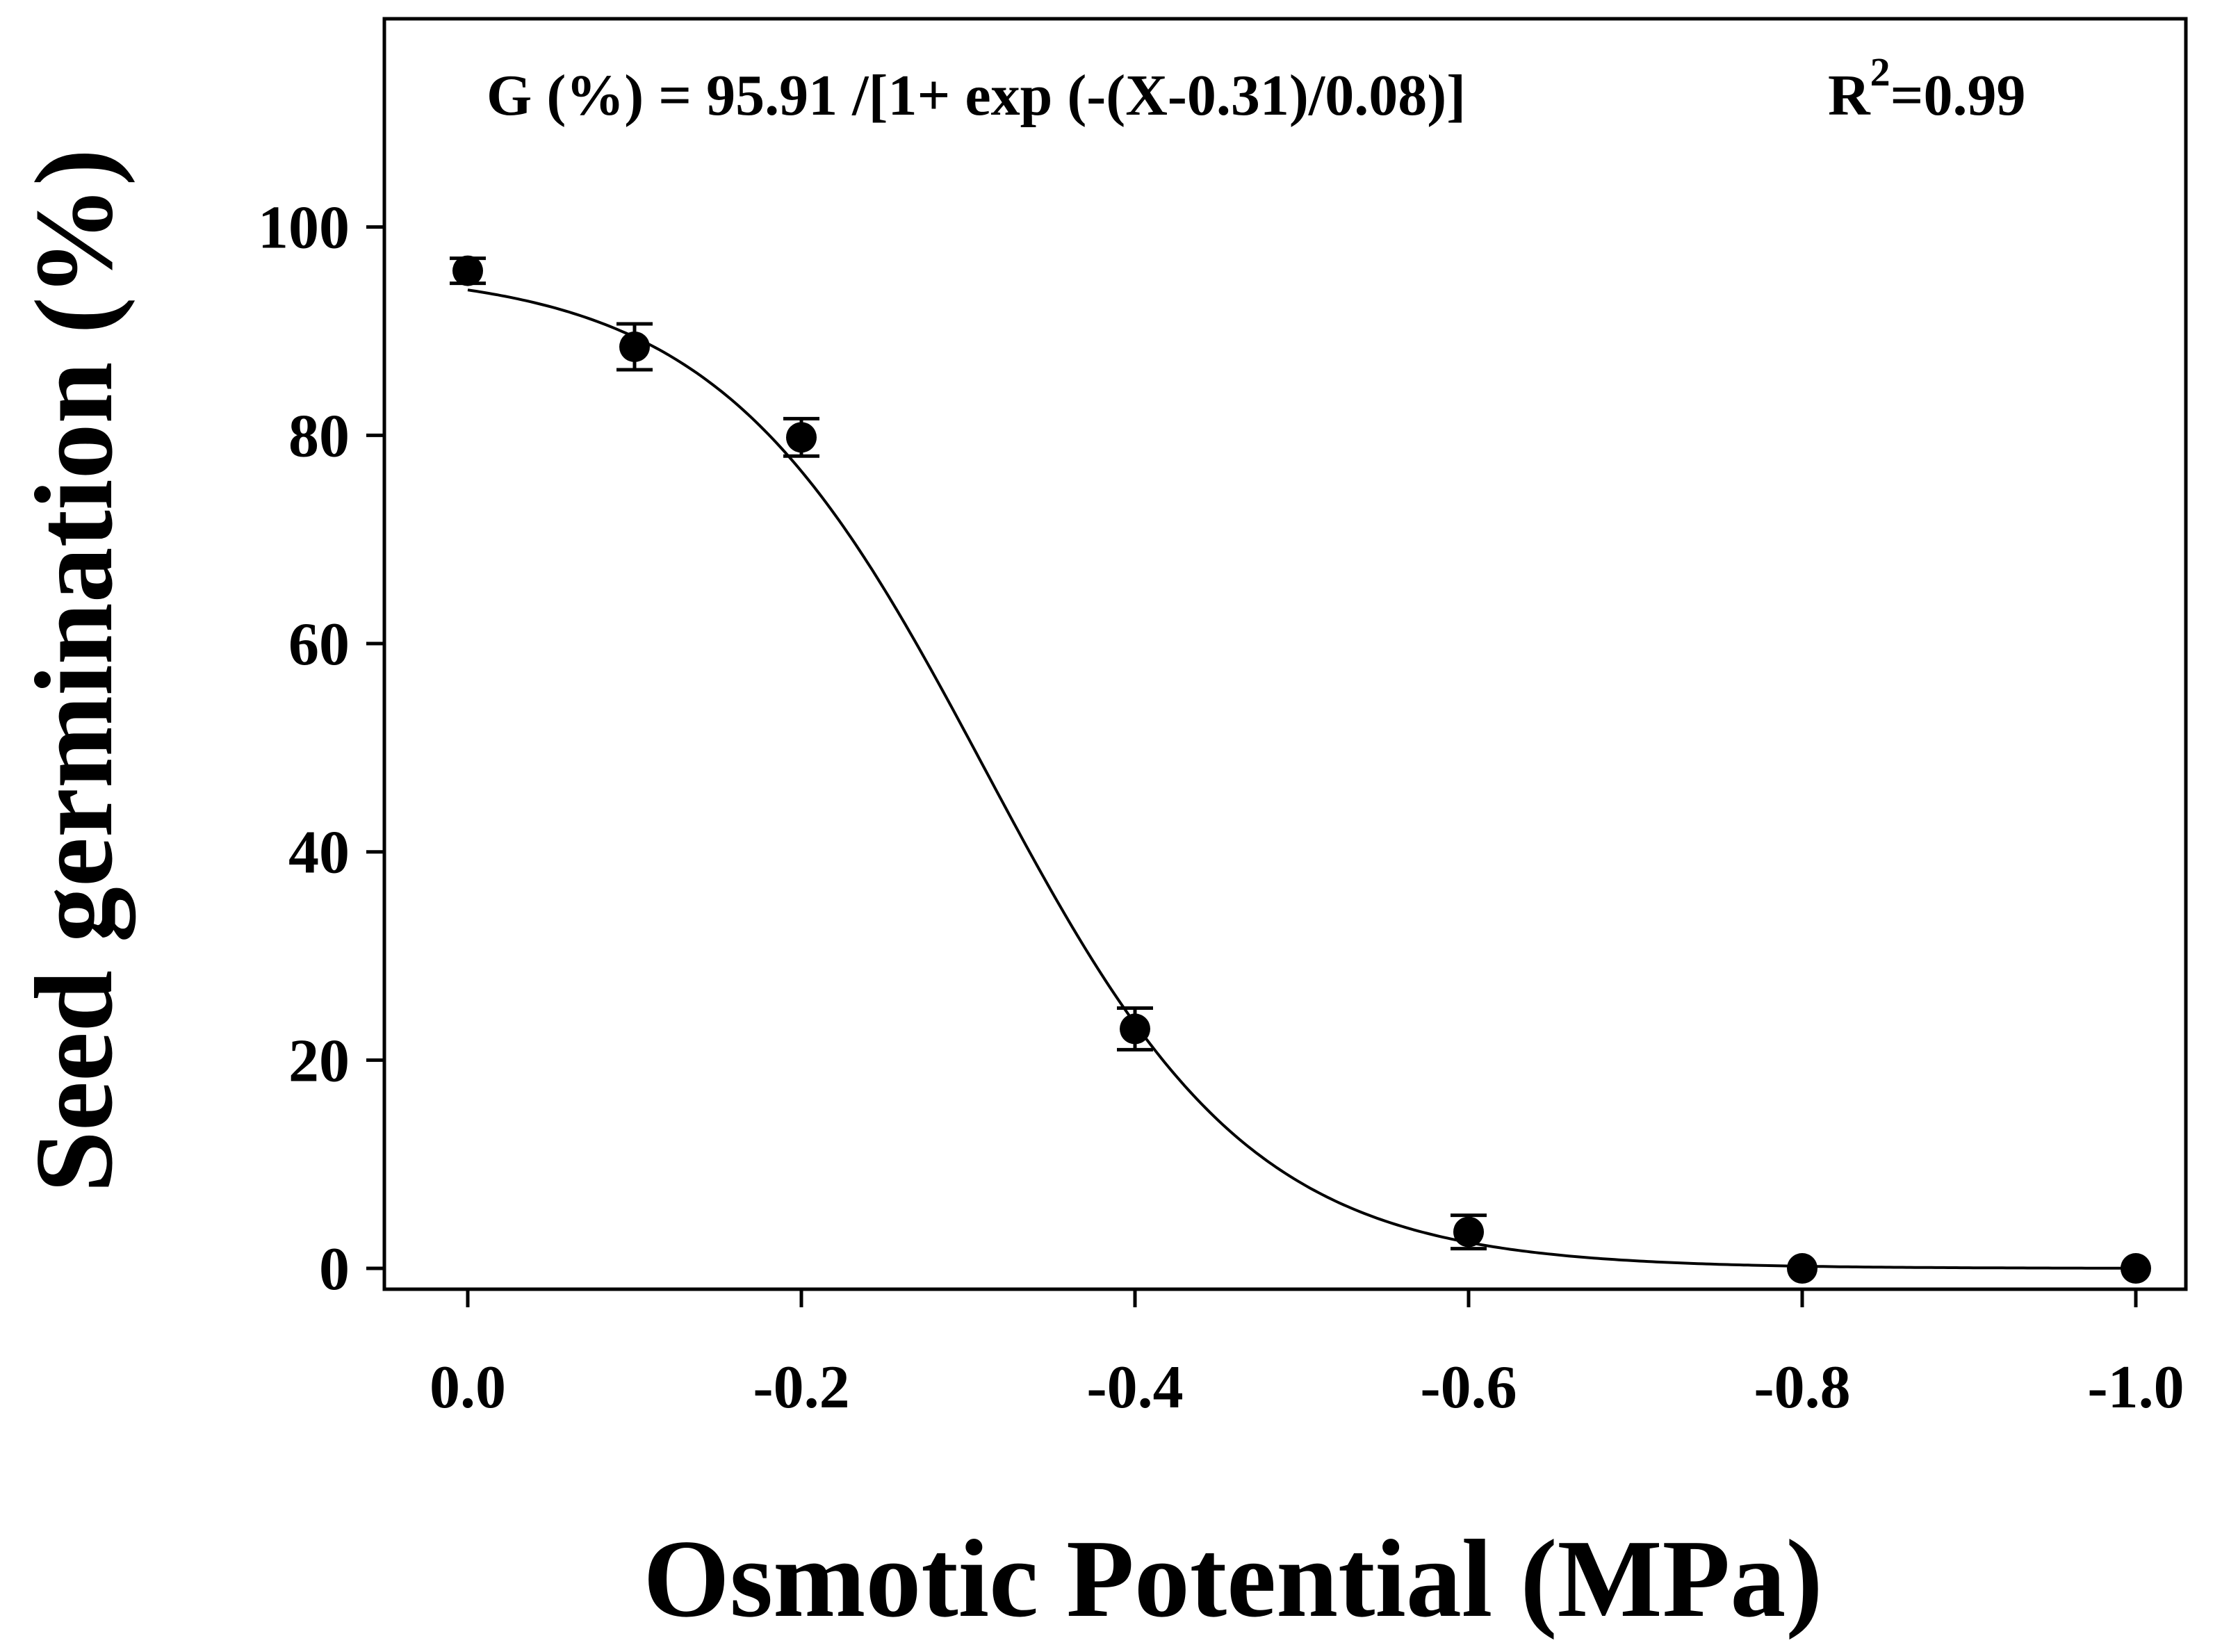 Image resolution: width=2222 pixels, height=1652 pixels. What do you see at coordinates (1802, 1387) in the screenshot?
I see `x-tick-label: -0.8` at bounding box center [1802, 1387].